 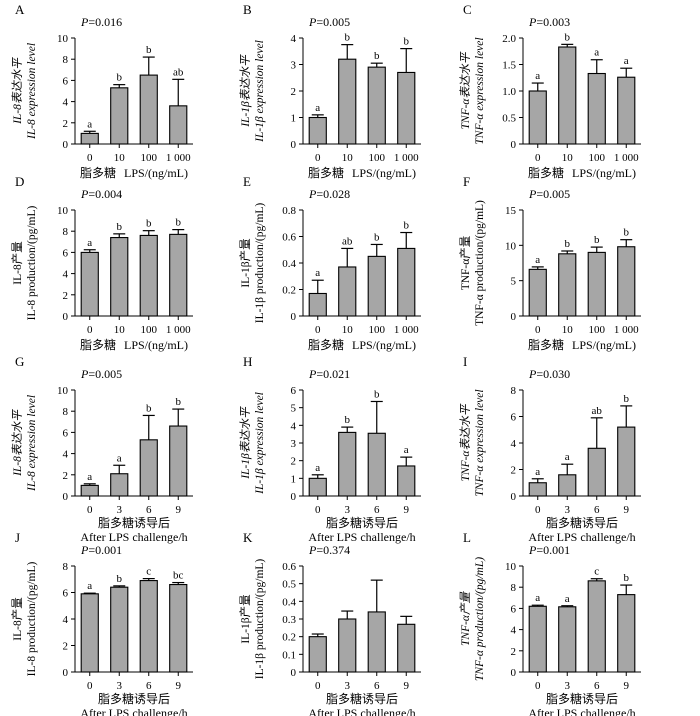 I want to click on y-axis-label-en: IL-1β expression level, so click(x=260, y=91).